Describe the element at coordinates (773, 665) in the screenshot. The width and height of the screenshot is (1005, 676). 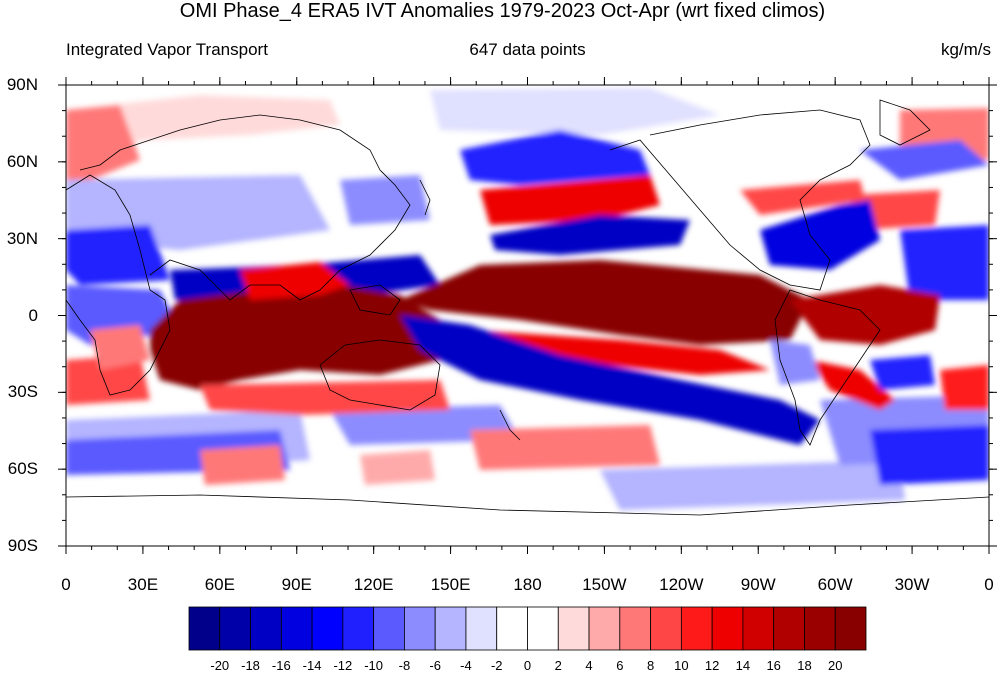
I see `colorbar-label: 16` at that location.